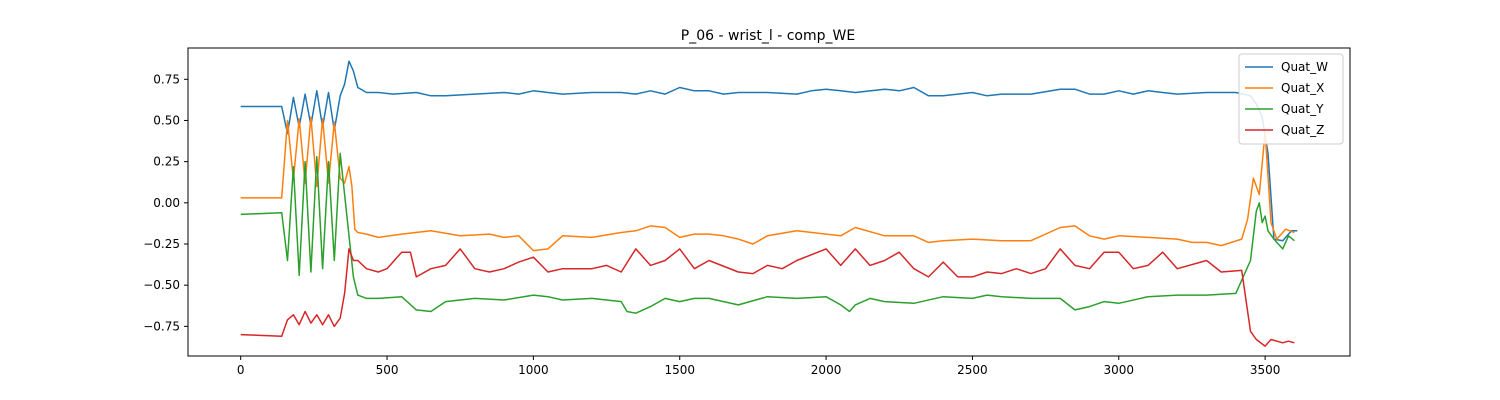 The image size is (1500, 400). Describe the element at coordinates (1118, 370) in the screenshot. I see `x-tick-label: 3000` at that location.